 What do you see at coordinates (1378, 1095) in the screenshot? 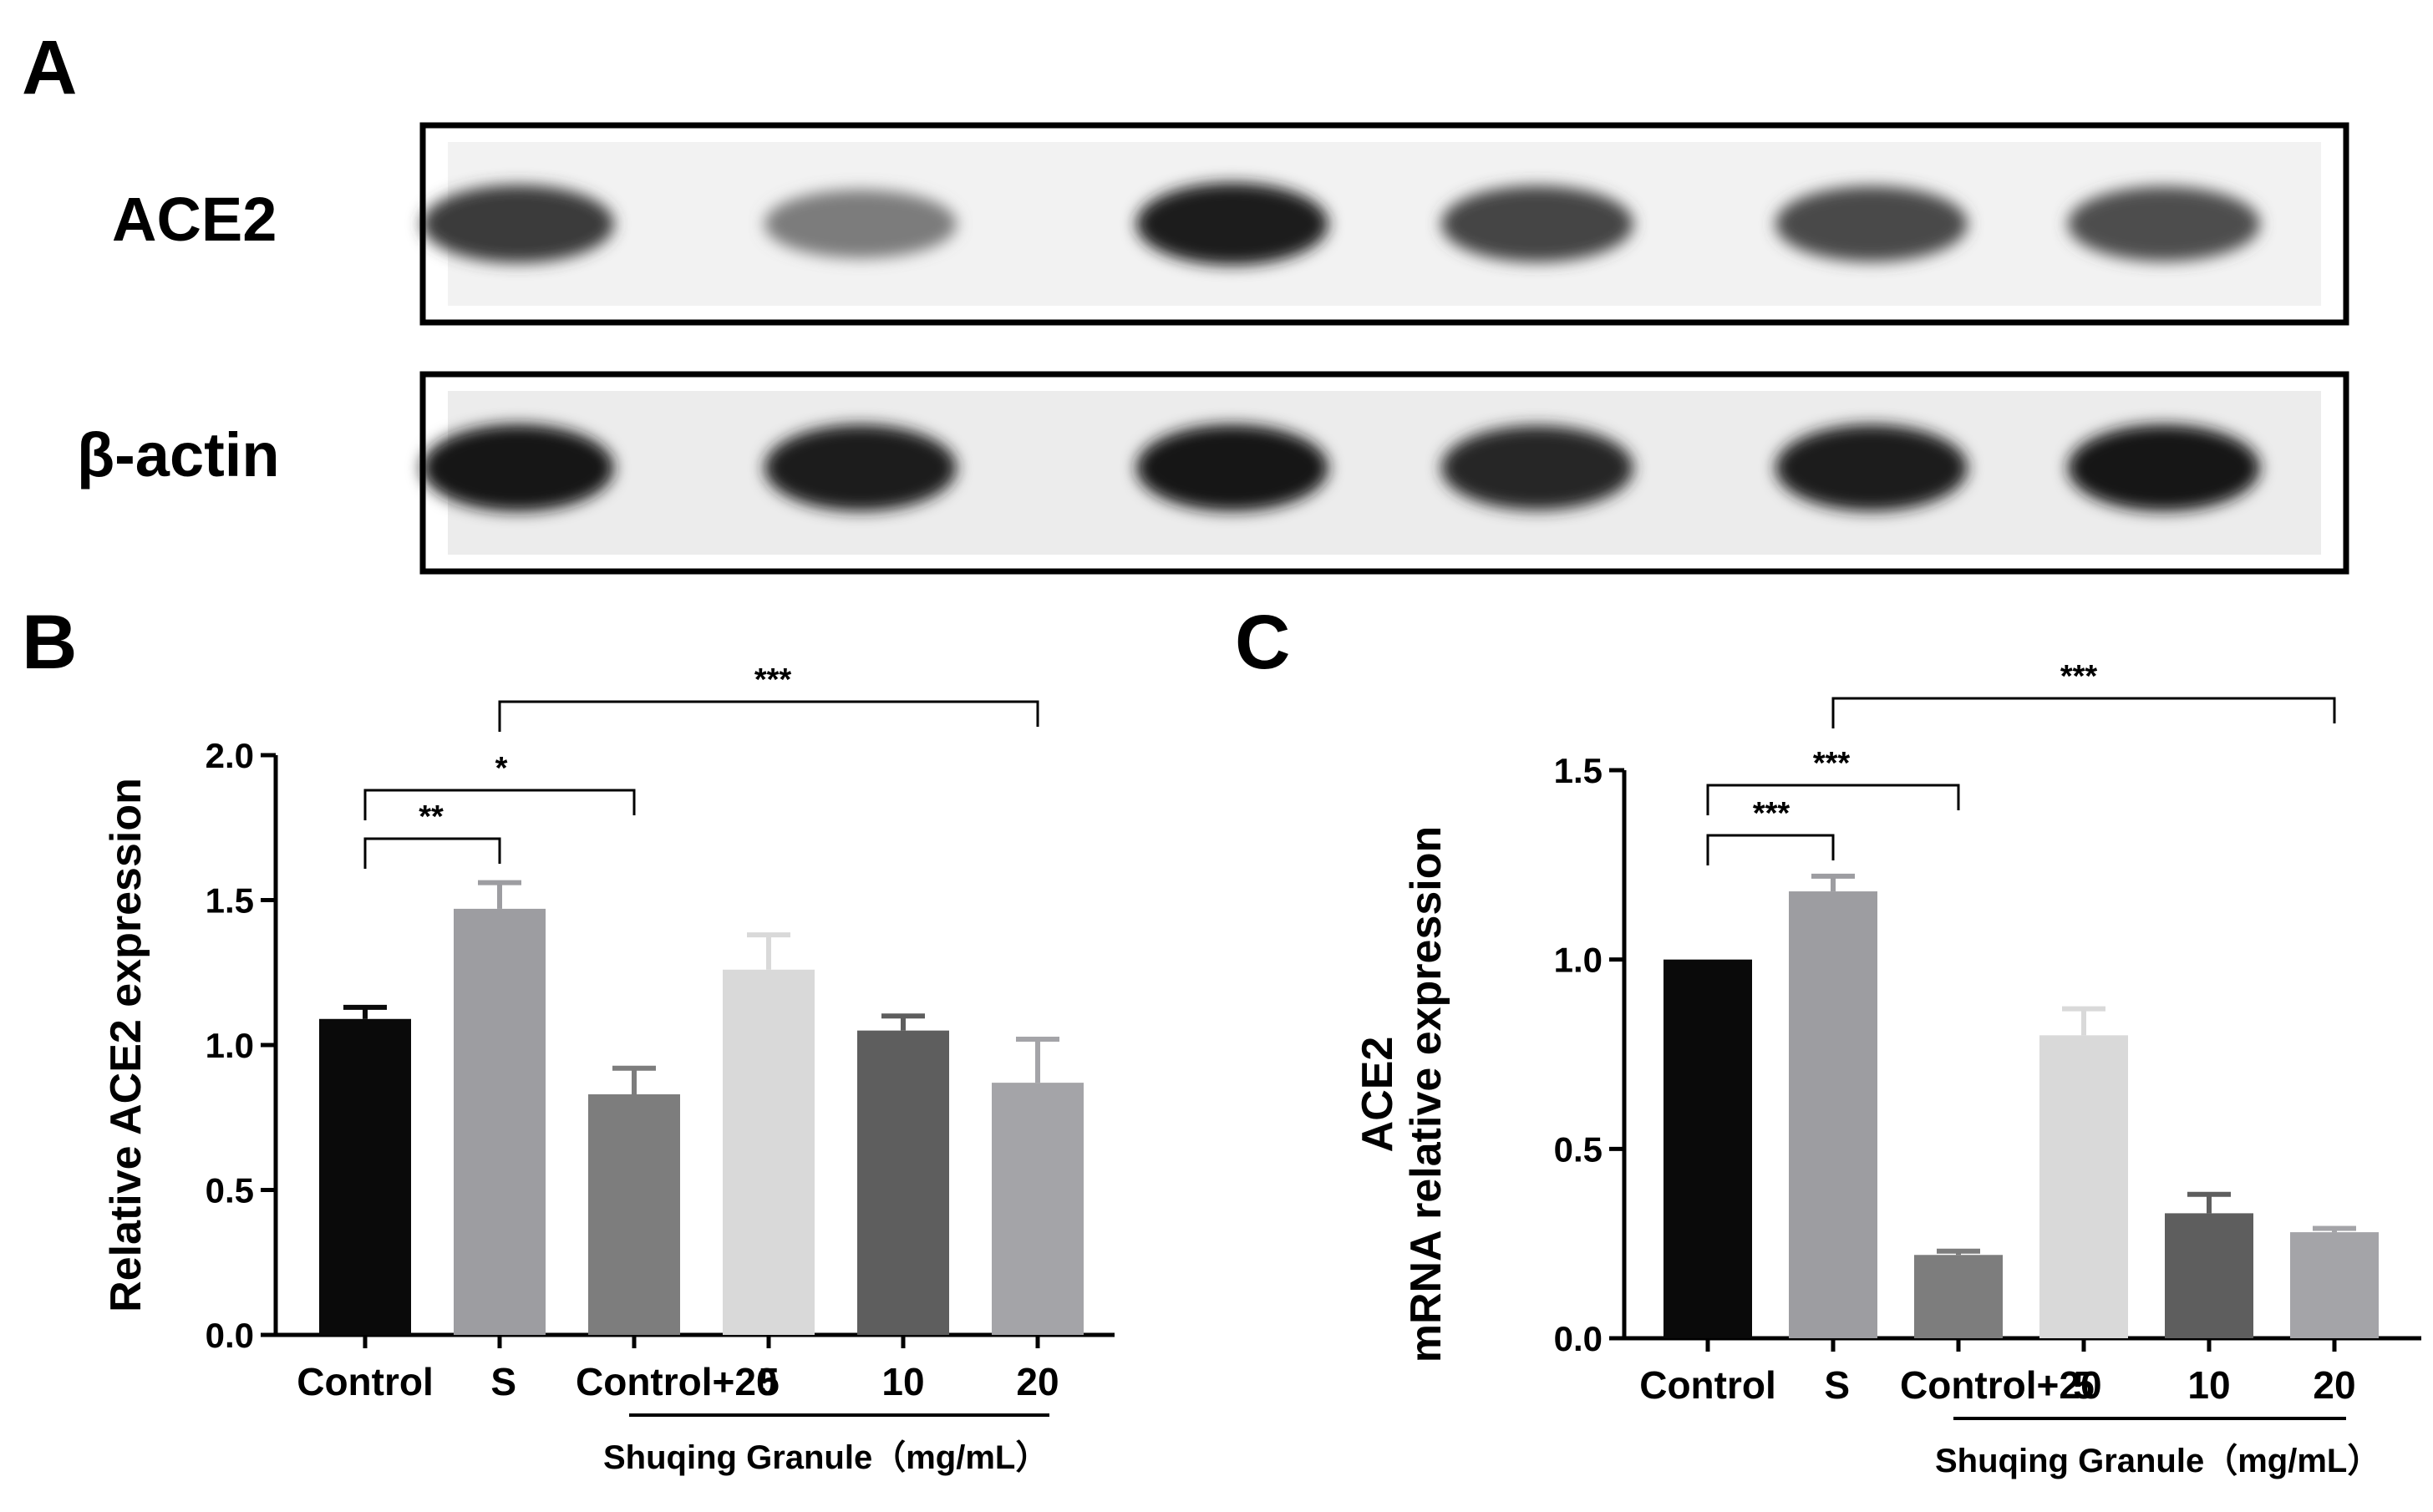
I see `y-axis-title: ACE2` at bounding box center [1378, 1095].